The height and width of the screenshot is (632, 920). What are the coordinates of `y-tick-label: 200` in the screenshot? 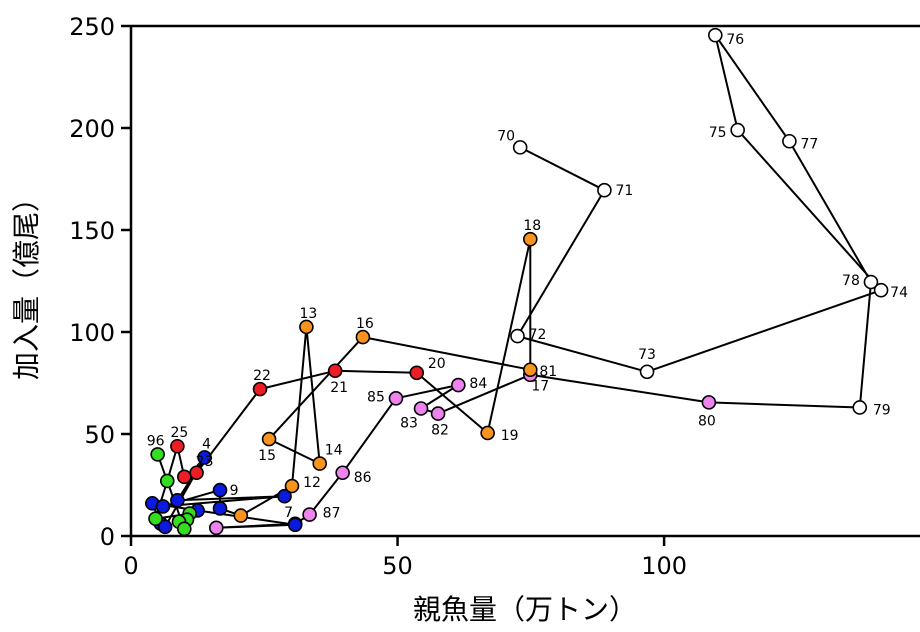 It's located at (92, 129).